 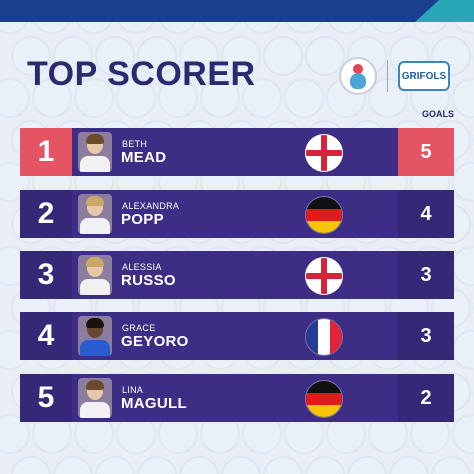 I want to click on player-last-name: MEAD, so click(x=144, y=157).